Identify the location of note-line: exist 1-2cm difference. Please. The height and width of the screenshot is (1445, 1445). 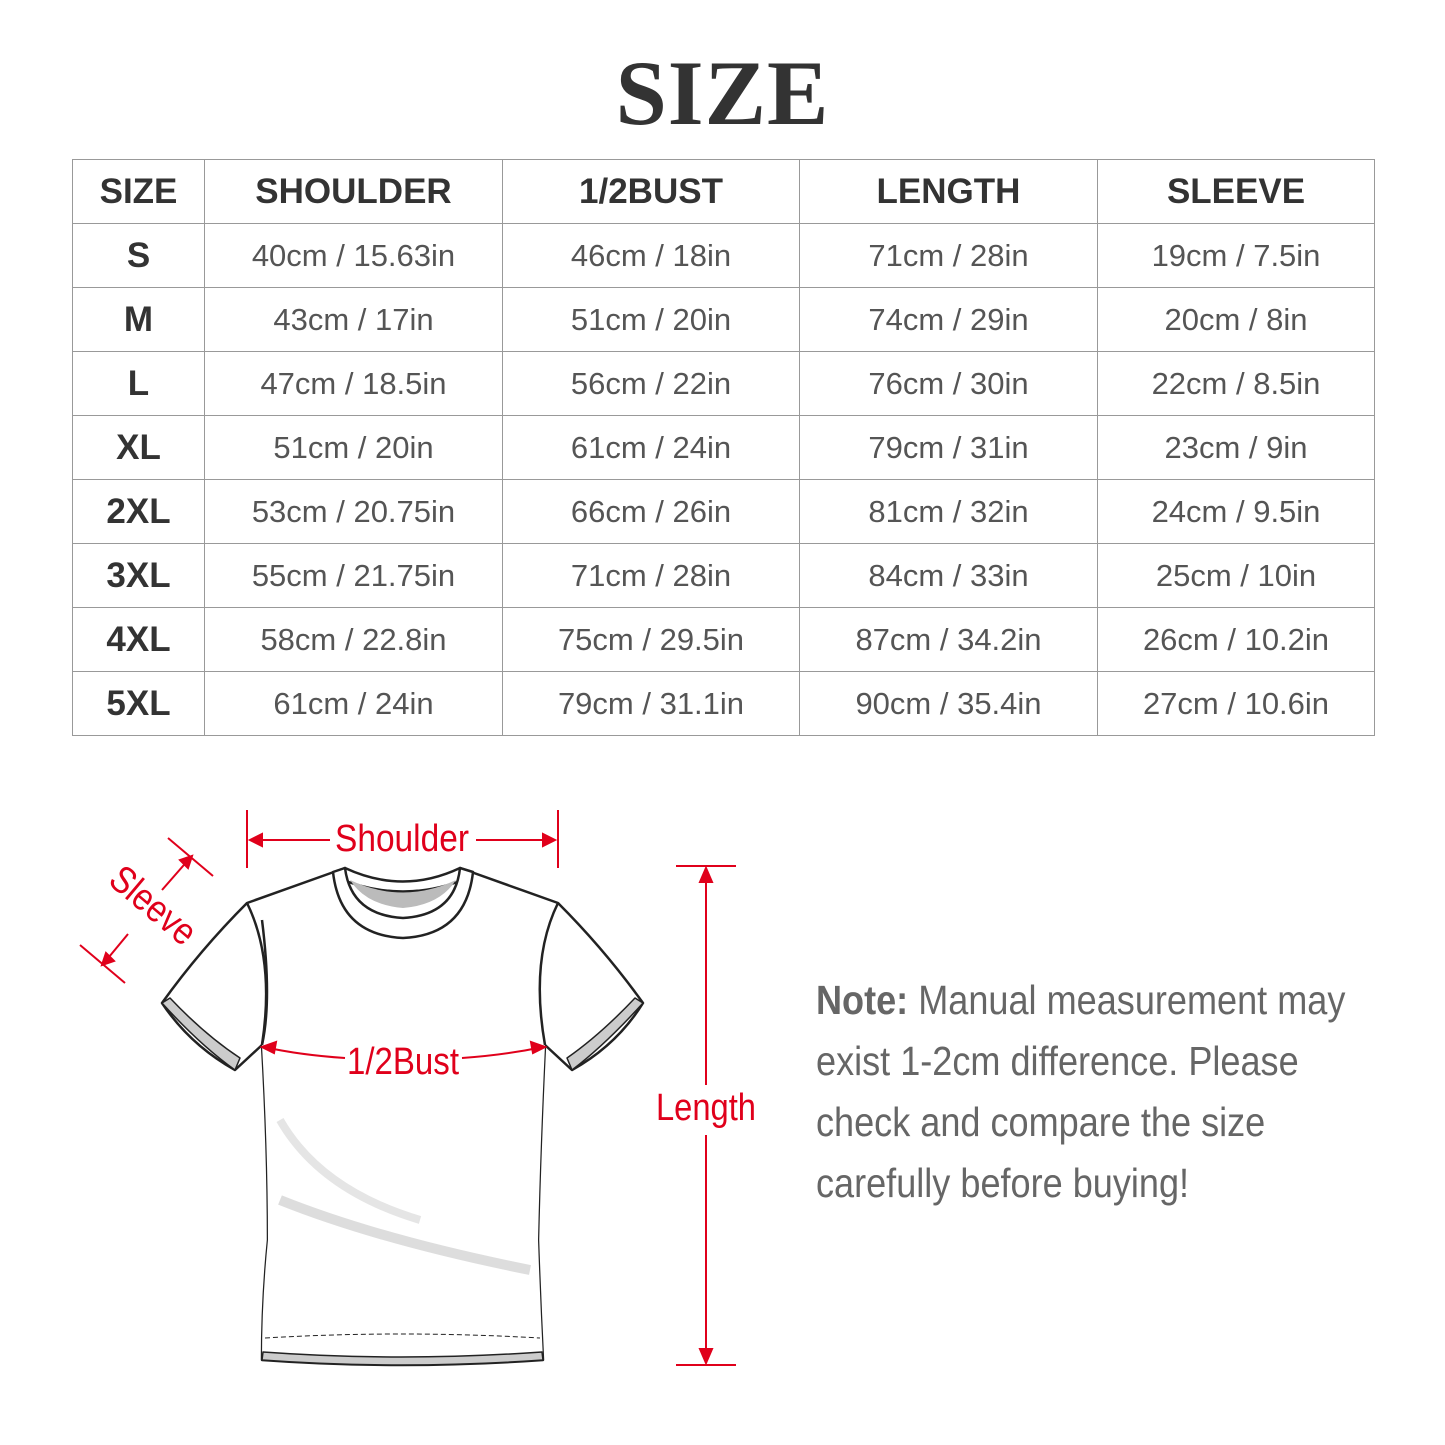
(1057, 1061).